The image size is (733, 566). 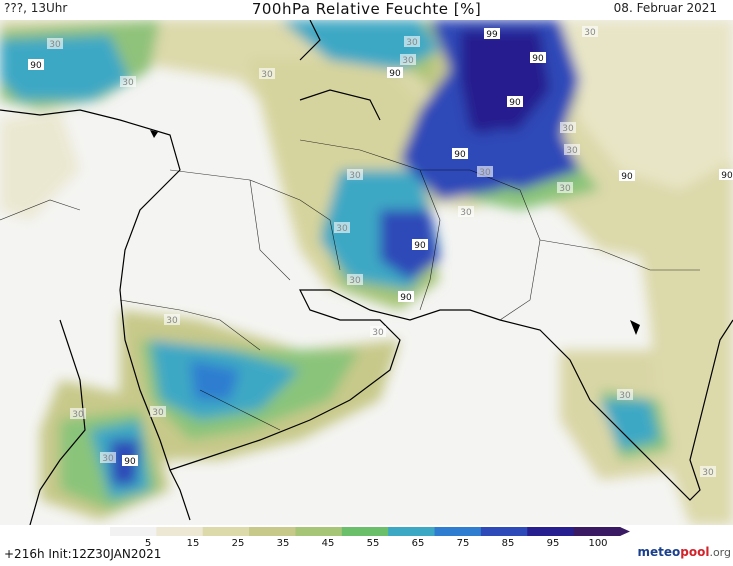 I want to click on legend-tick-label: 100, so click(x=597, y=542).